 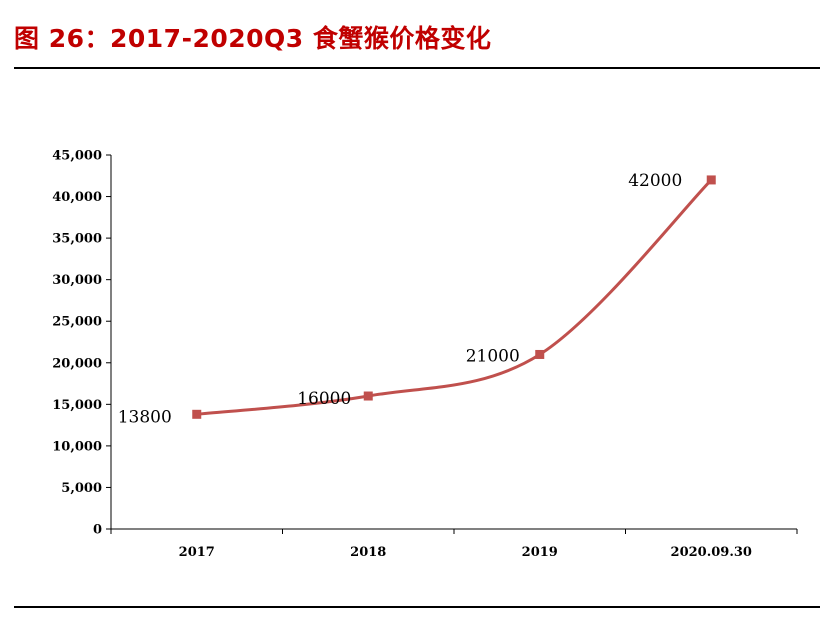 I want to click on data-label: 21000, so click(x=493, y=356).